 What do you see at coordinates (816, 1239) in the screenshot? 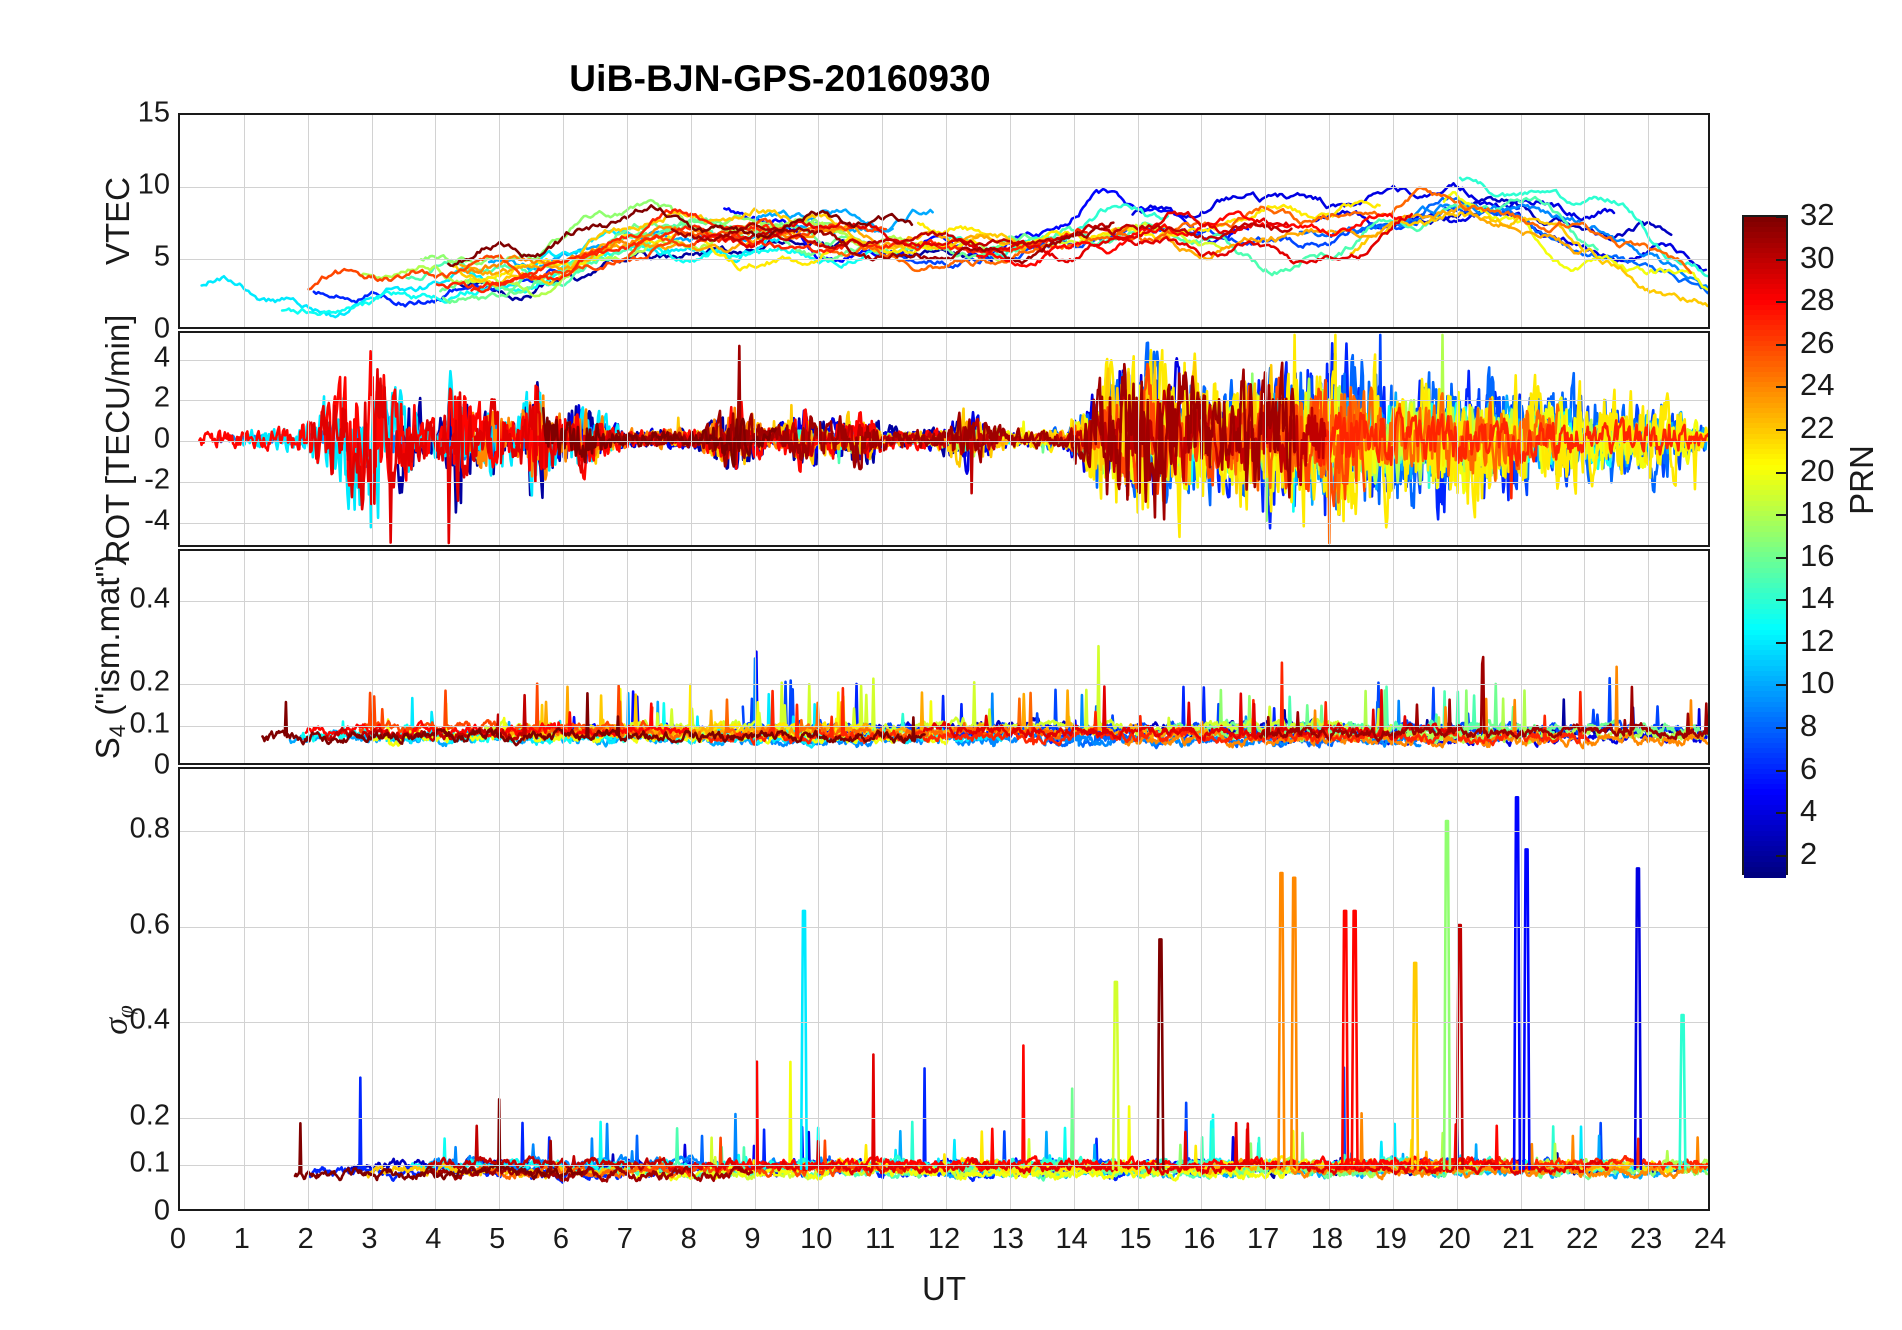
I see `xtick-label: 10` at bounding box center [816, 1239].